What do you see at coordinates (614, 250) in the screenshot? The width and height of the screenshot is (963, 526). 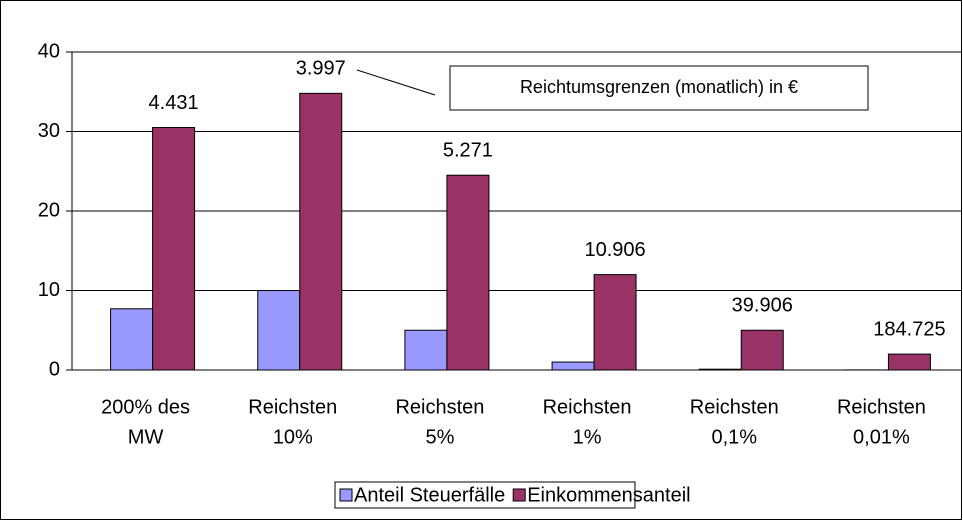 I see `bar-annotation: 10.906` at bounding box center [614, 250].